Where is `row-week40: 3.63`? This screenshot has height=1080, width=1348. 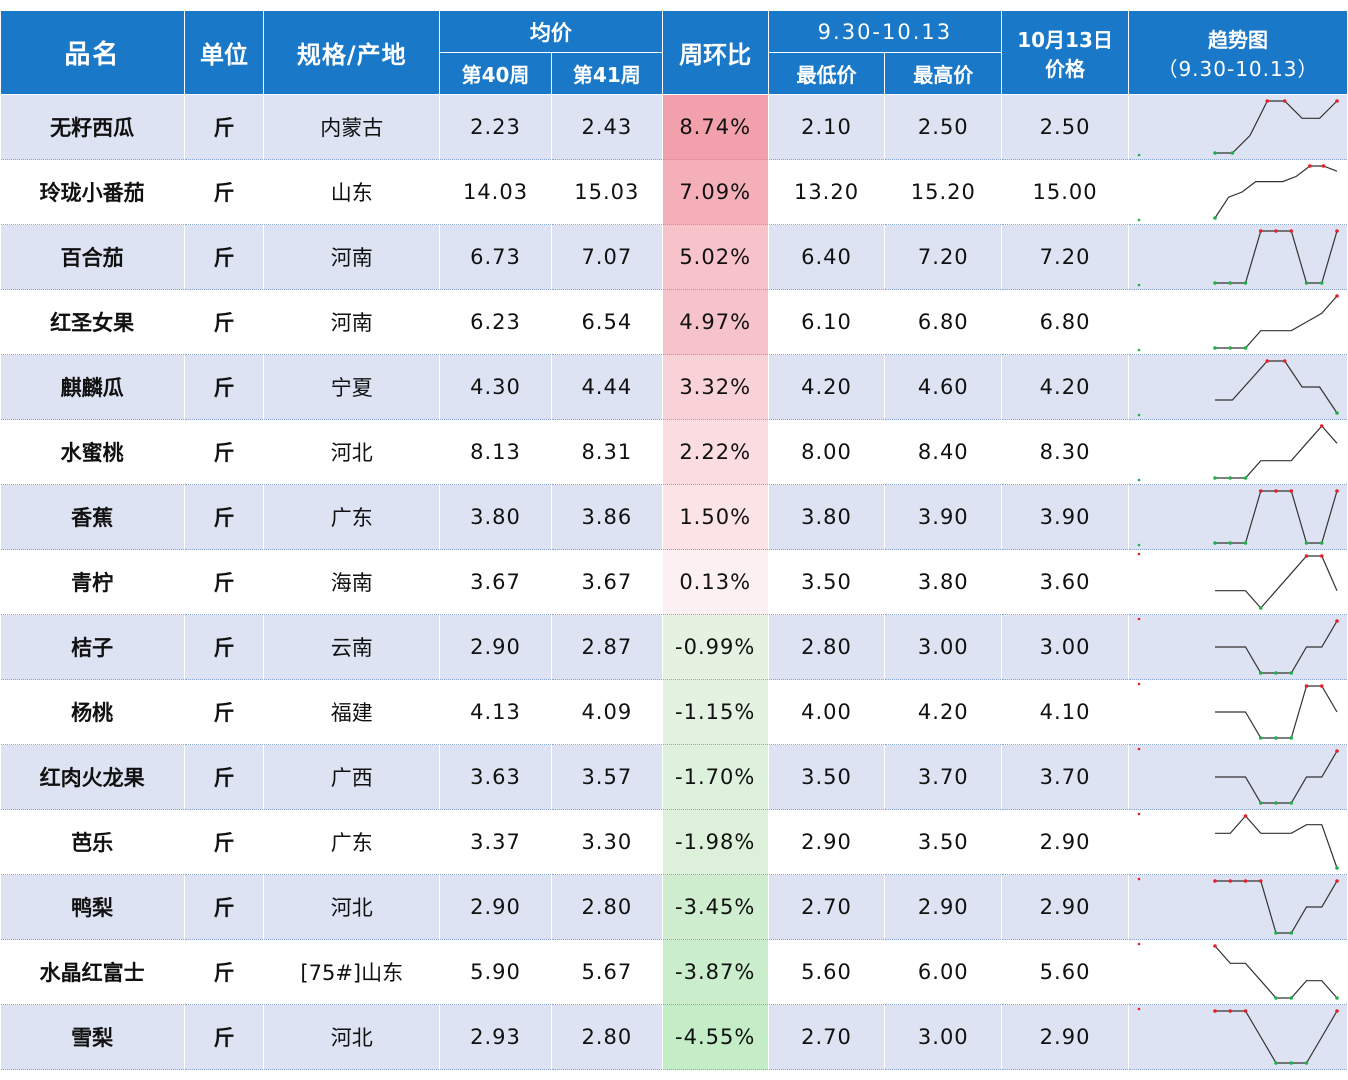 row-week40: 3.63 is located at coordinates (495, 777).